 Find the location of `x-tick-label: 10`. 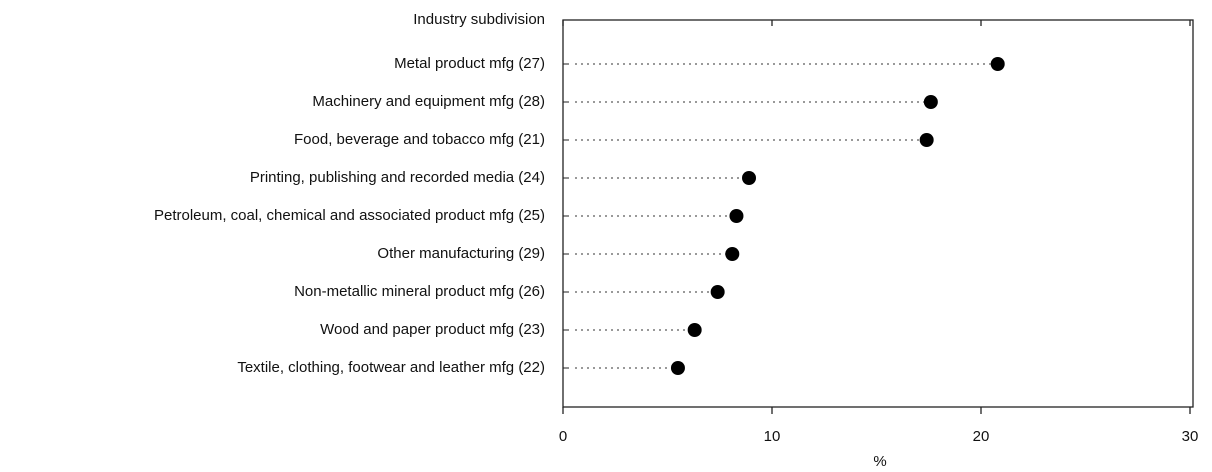

x-tick-label: 10 is located at coordinates (772, 436).